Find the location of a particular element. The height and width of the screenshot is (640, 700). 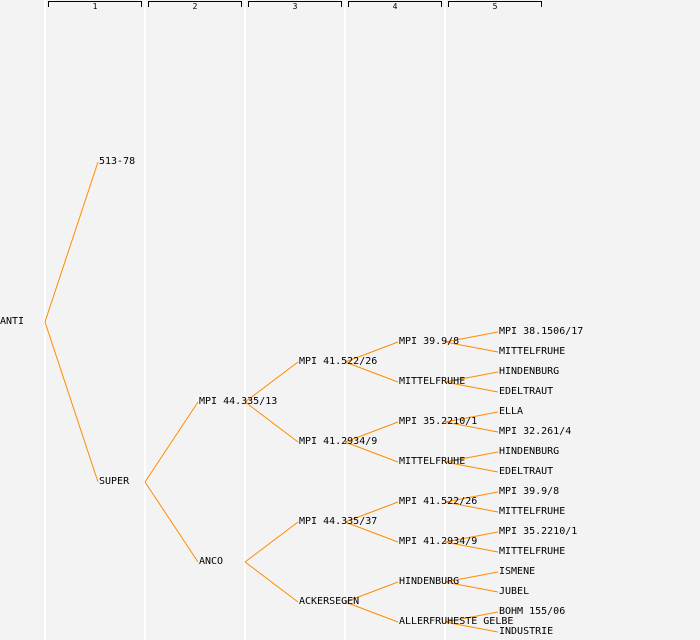

generation-header-4: 4 is located at coordinates (395, 6).